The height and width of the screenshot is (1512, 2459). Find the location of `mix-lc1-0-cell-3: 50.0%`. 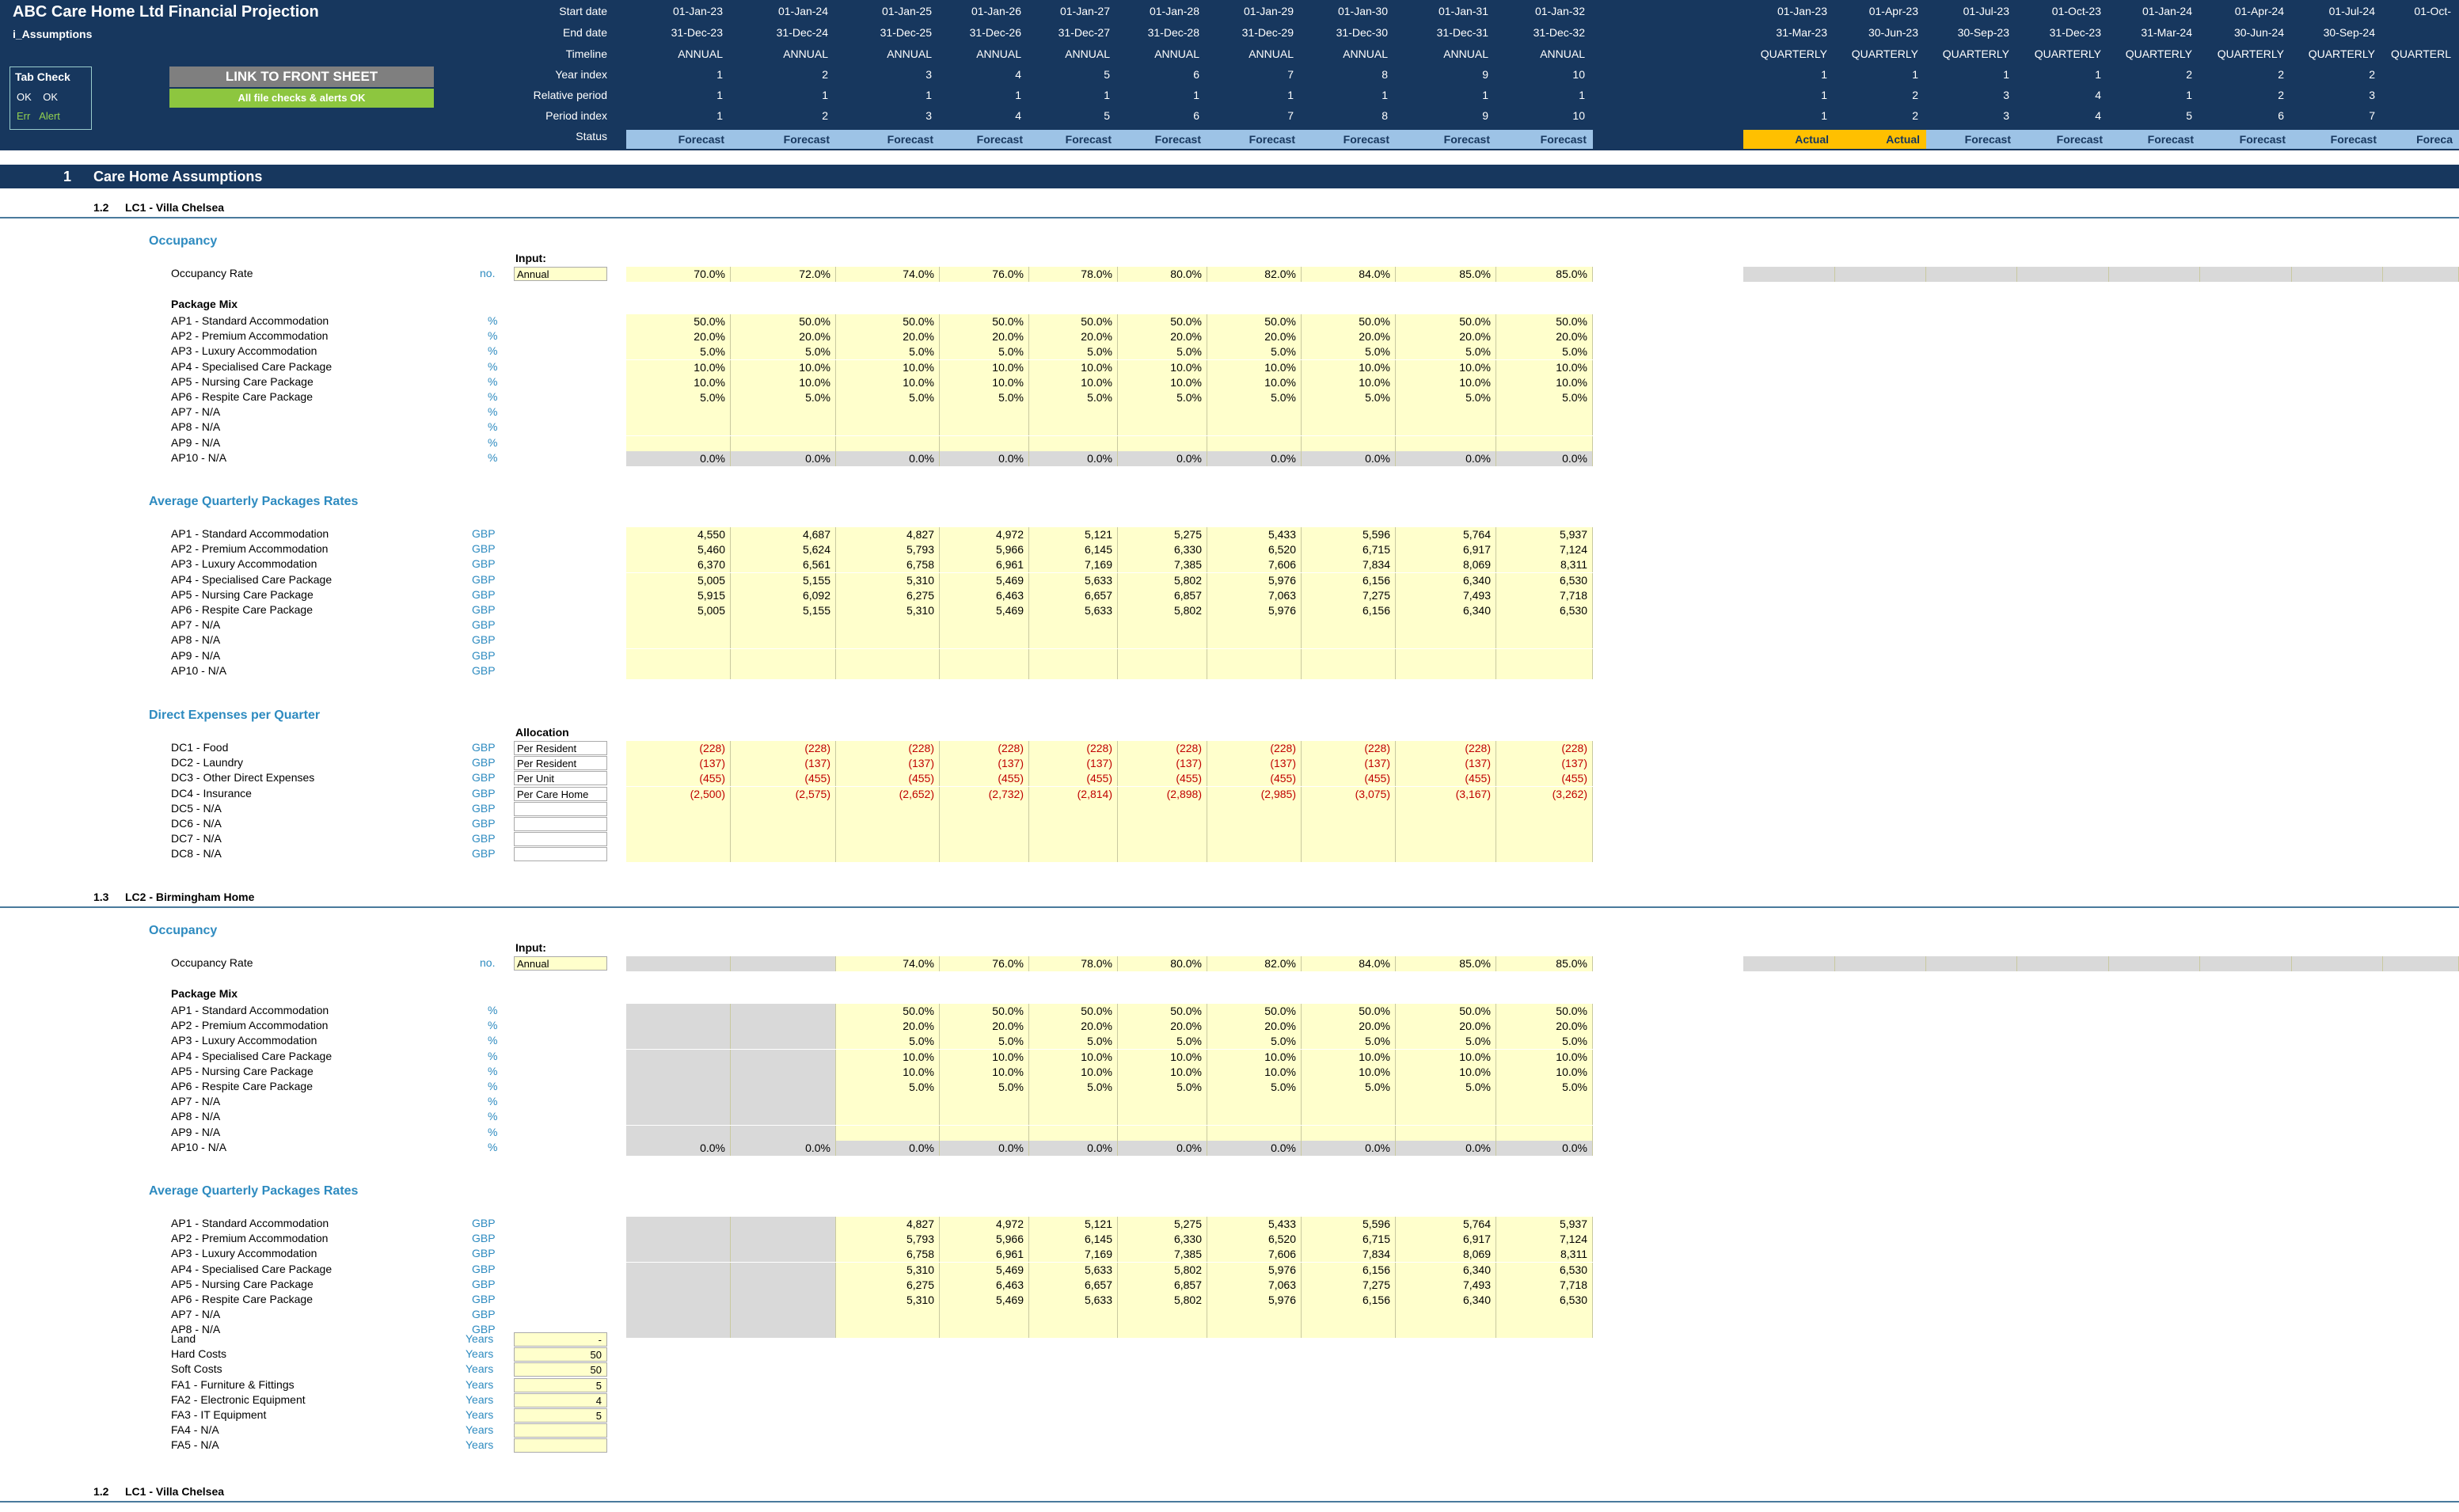

mix-lc1-0-cell-3: 50.0% is located at coordinates (984, 321).